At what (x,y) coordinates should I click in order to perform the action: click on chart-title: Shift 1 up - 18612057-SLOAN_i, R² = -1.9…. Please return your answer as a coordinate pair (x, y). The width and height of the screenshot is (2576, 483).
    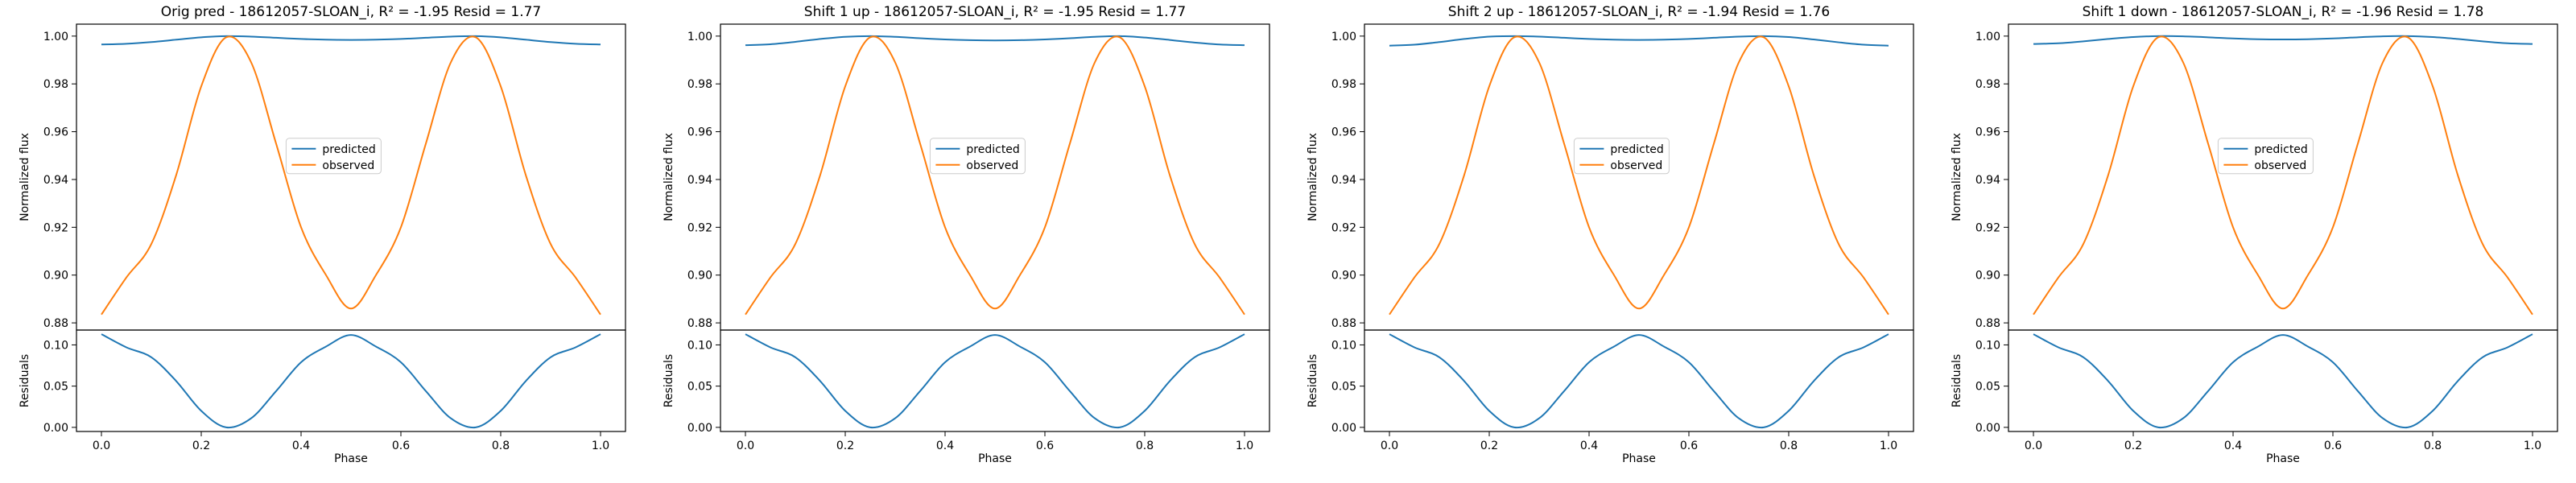
    Looking at the image, I should click on (995, 12).